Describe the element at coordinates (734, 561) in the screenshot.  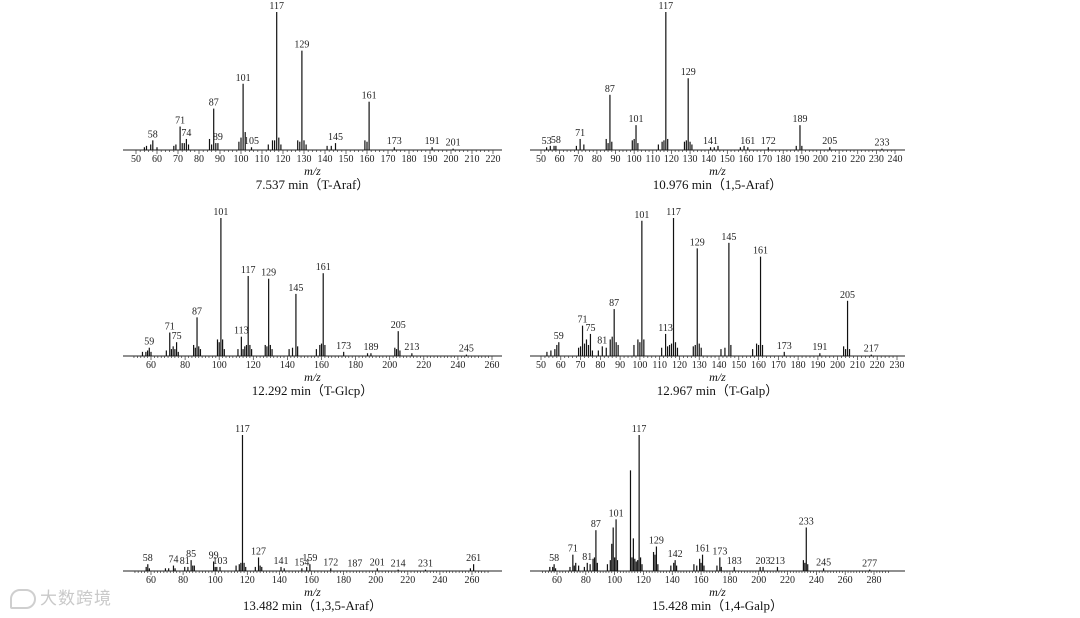
I see `peak-label: 183` at that location.